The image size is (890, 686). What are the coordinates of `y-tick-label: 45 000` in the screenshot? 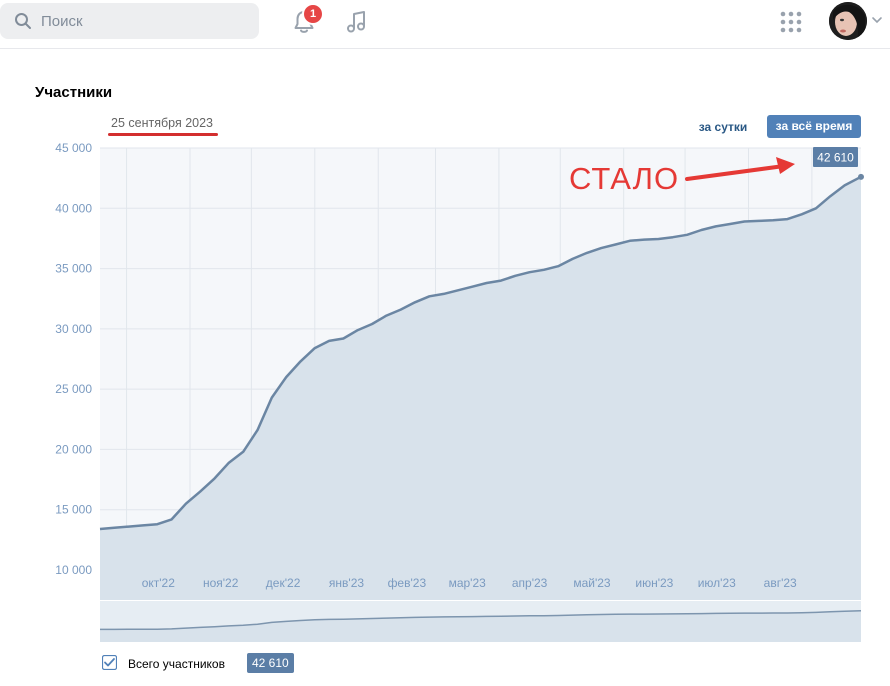 It's located at (73, 148).